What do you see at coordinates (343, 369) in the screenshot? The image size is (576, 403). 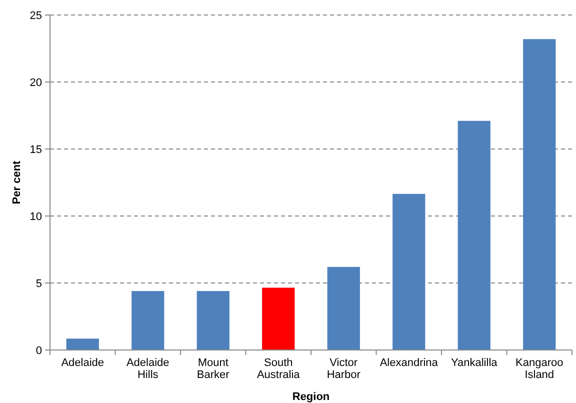 I see `x-tick-label: Victor Harbor` at bounding box center [343, 369].